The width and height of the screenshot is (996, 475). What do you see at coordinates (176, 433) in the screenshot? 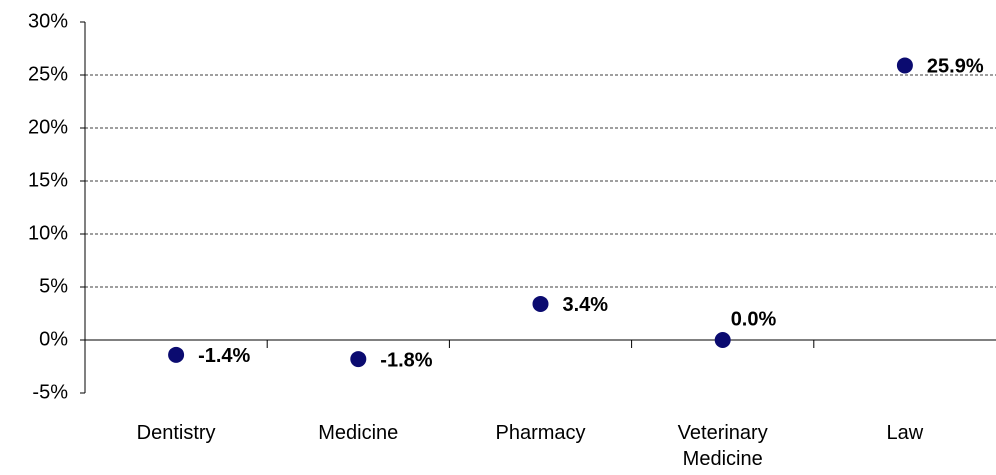
I see `x-tick-label: Dentistry` at bounding box center [176, 433].